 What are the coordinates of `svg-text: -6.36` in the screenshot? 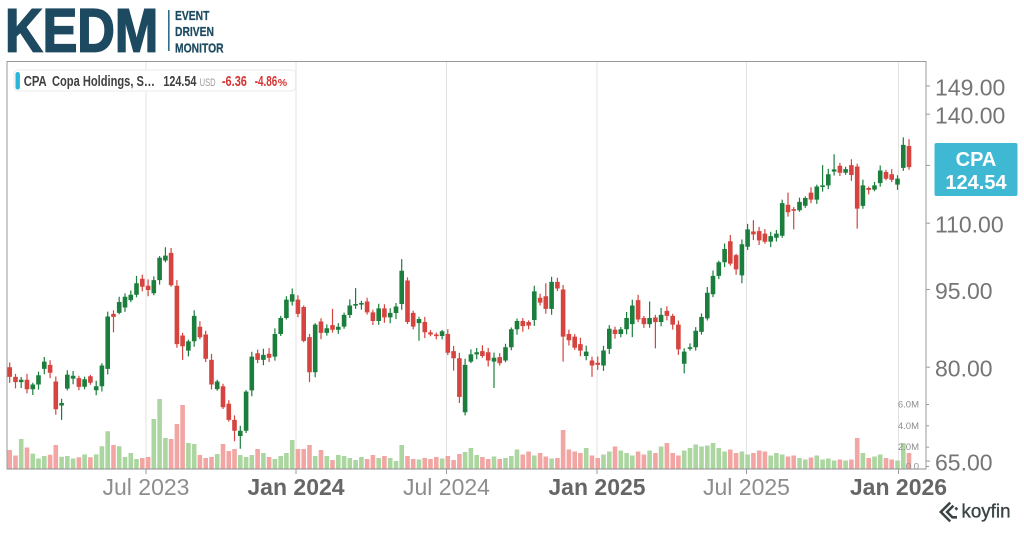 It's located at (234, 82).